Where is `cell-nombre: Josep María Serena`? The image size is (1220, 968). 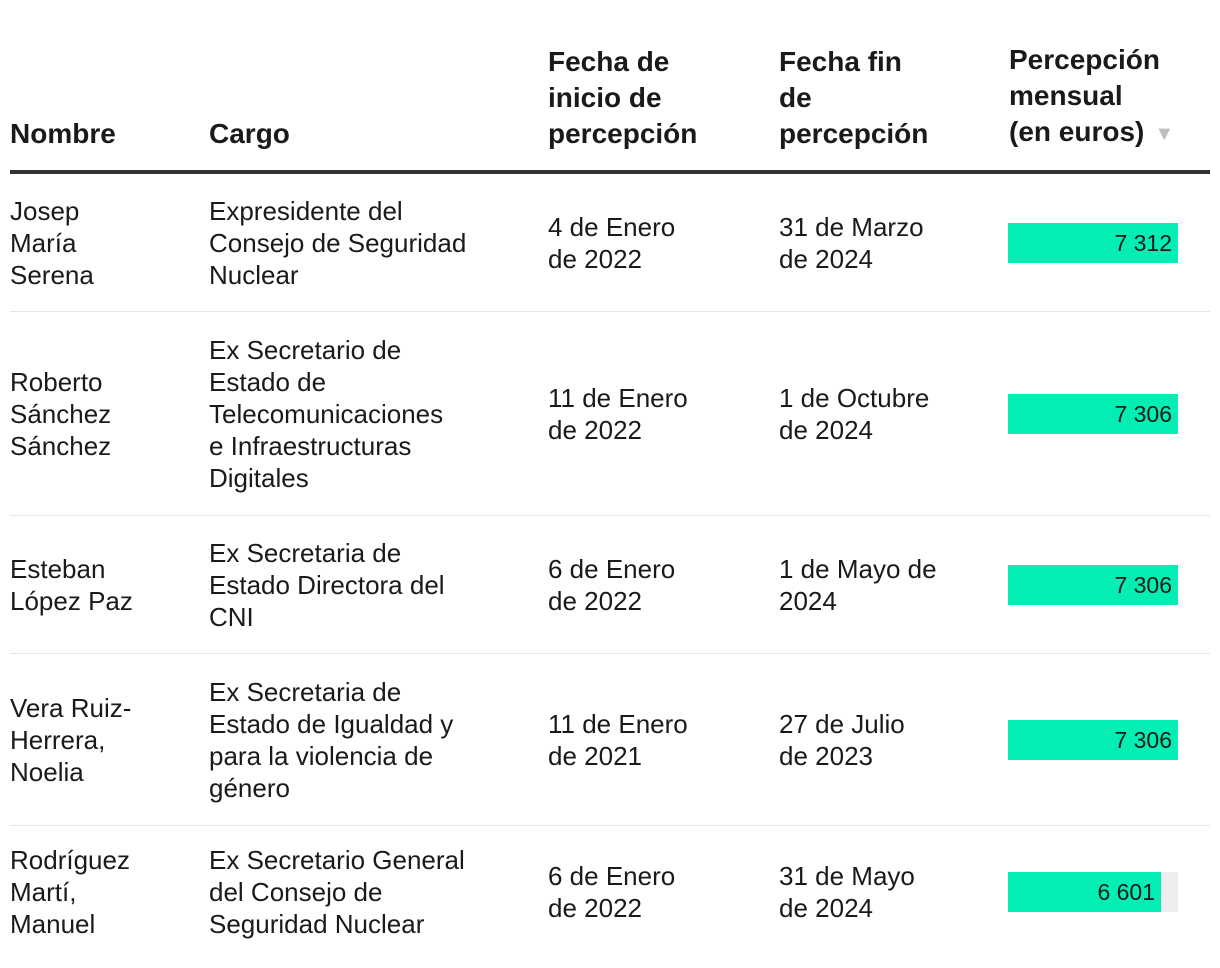 cell-nombre: Josep María Serena is located at coordinates (52, 242).